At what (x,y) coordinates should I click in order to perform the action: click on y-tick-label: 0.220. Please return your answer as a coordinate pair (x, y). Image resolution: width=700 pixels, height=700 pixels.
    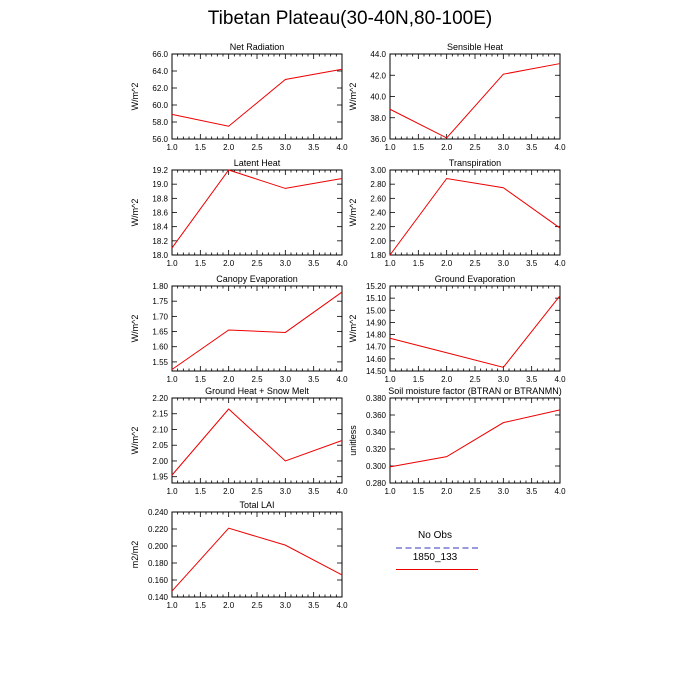
    Looking at the image, I should click on (158, 529).